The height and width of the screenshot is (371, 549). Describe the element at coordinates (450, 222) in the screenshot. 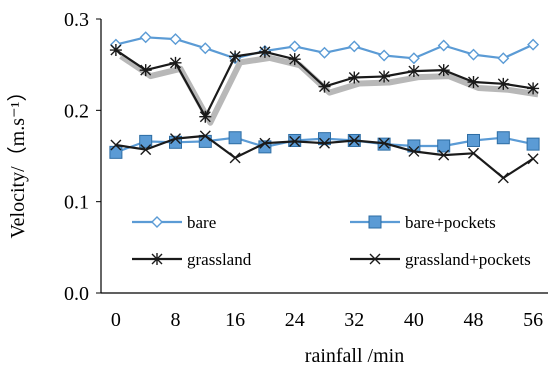

I see `legend-label: bare+pockets` at that location.